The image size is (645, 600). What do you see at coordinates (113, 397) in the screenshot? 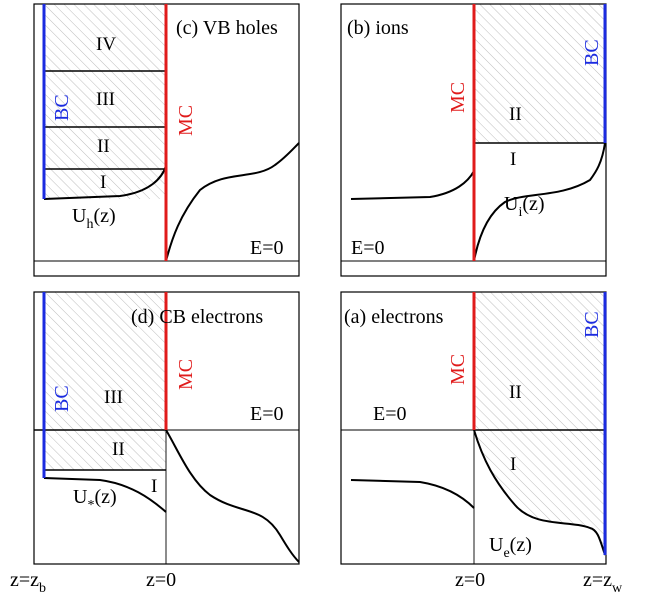
I see `panel-d-region-iii: III` at bounding box center [113, 397].